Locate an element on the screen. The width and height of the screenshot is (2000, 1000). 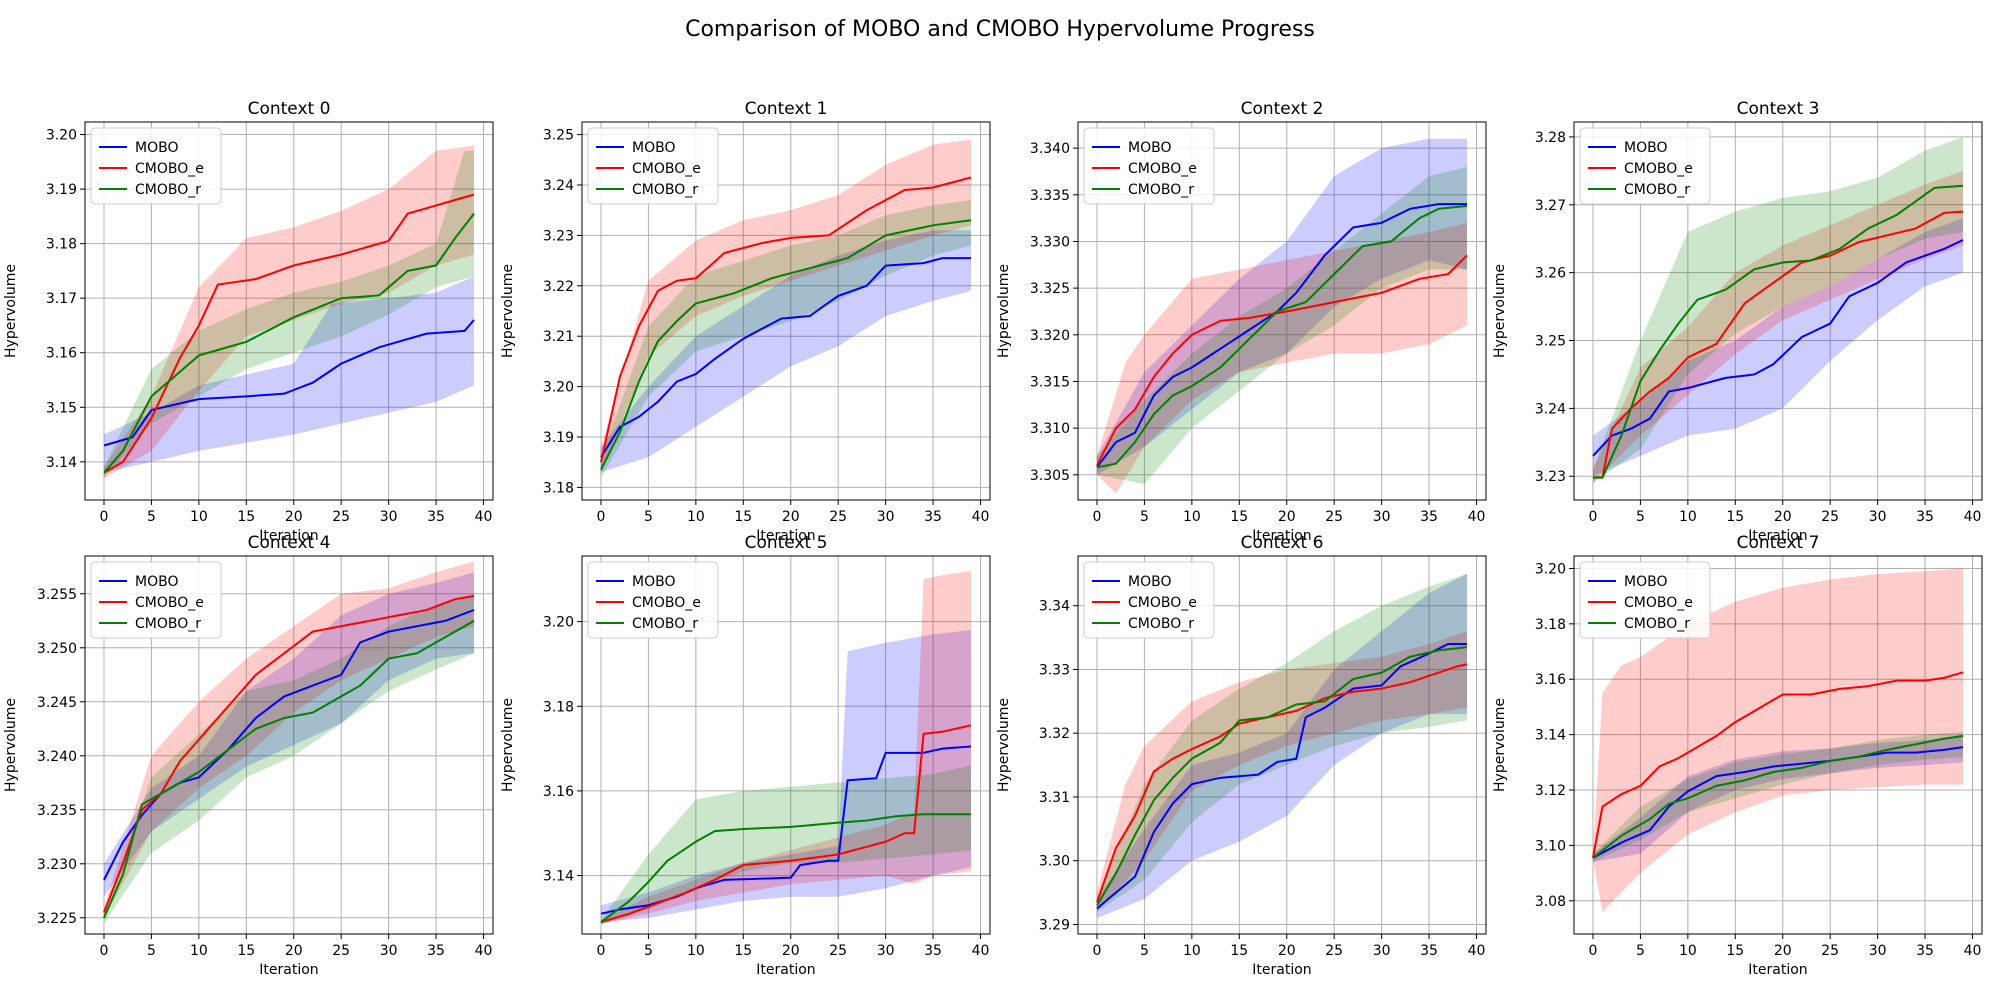
y-tick-label: 3.320 is located at coordinates (1050, 336).